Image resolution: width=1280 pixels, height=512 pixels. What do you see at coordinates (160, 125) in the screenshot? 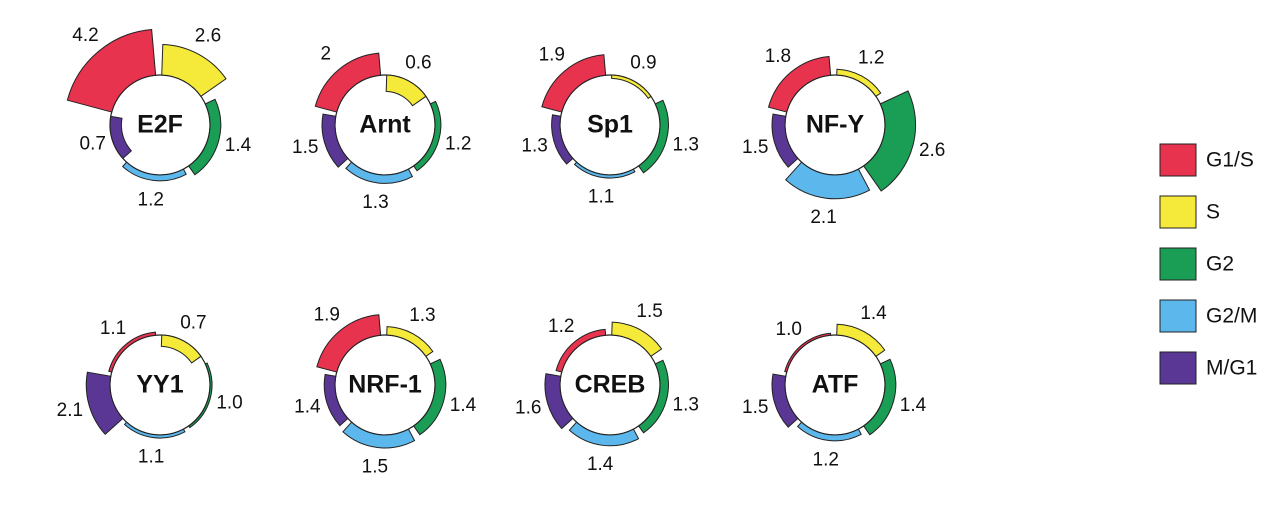
I see `circle-title: E2F` at bounding box center [160, 125].